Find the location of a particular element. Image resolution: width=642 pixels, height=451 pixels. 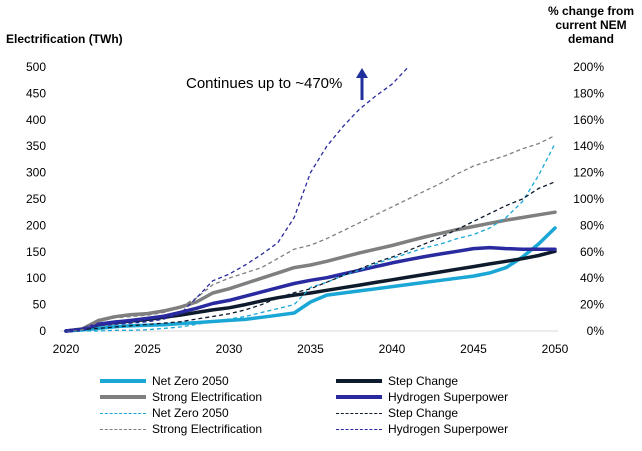

y2-tick-label: 60% is located at coordinates (592, 252).